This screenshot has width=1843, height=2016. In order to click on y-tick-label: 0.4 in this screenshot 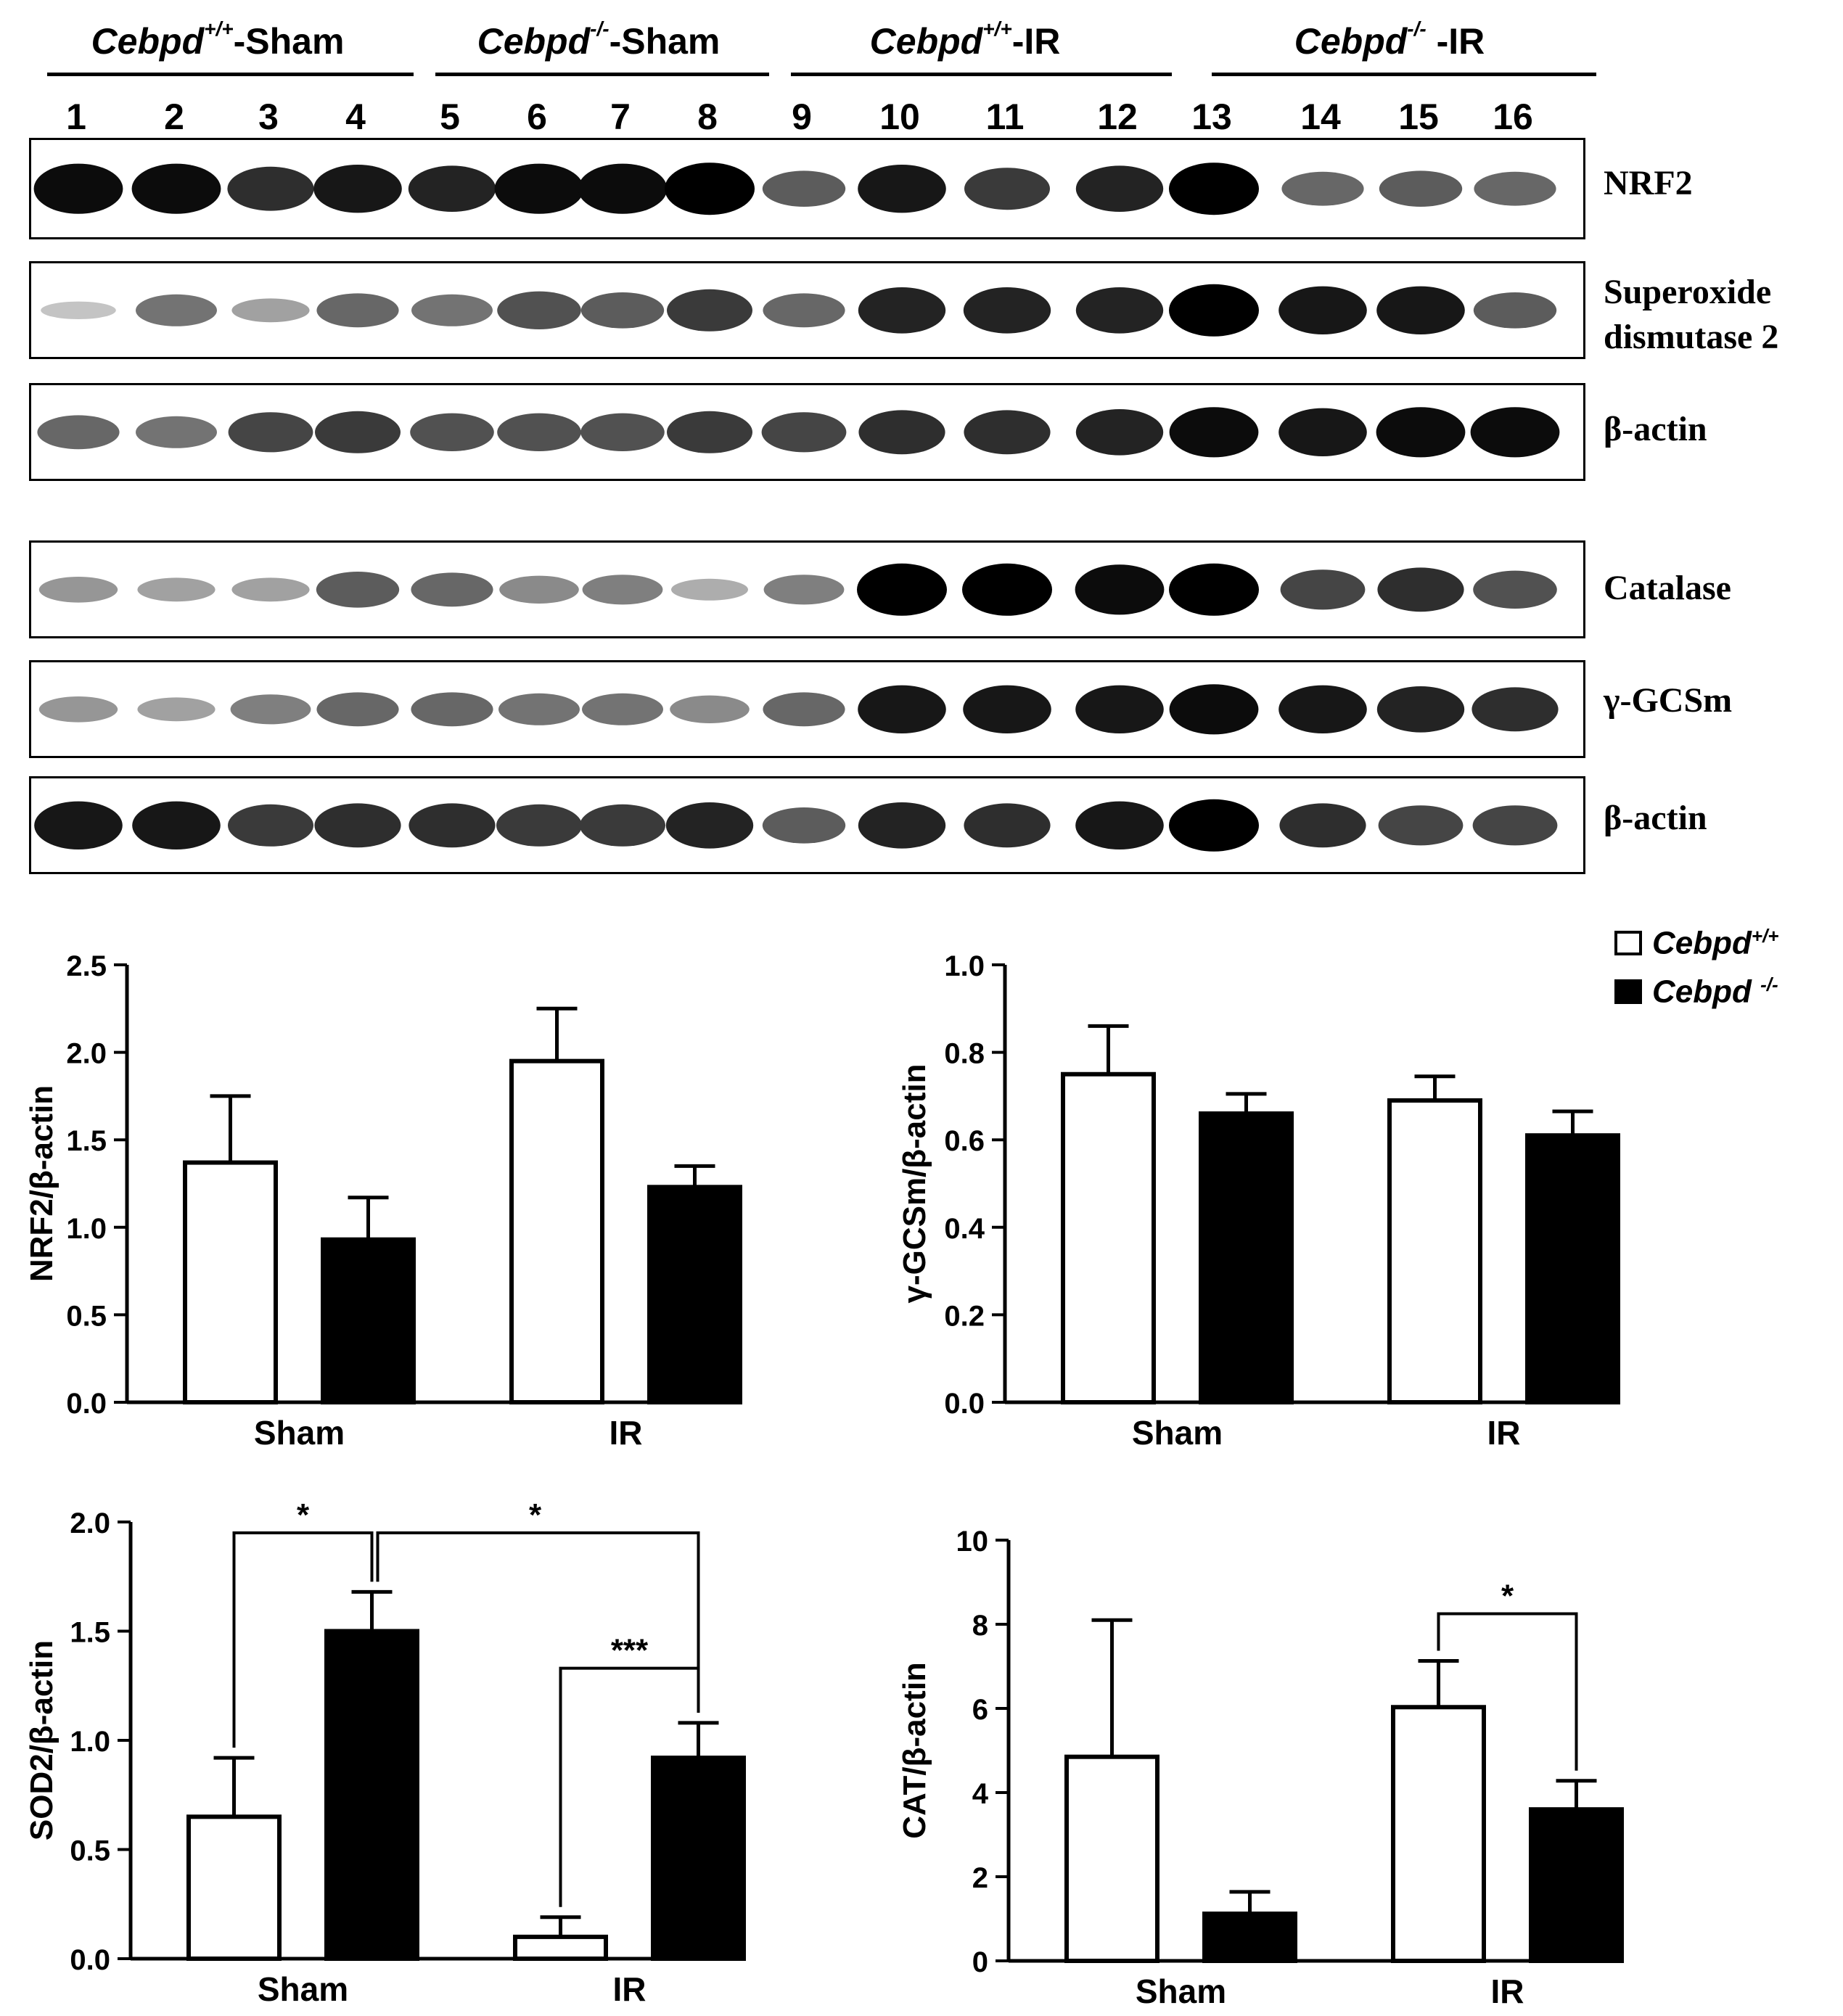, I will do `click(964, 1229)`.